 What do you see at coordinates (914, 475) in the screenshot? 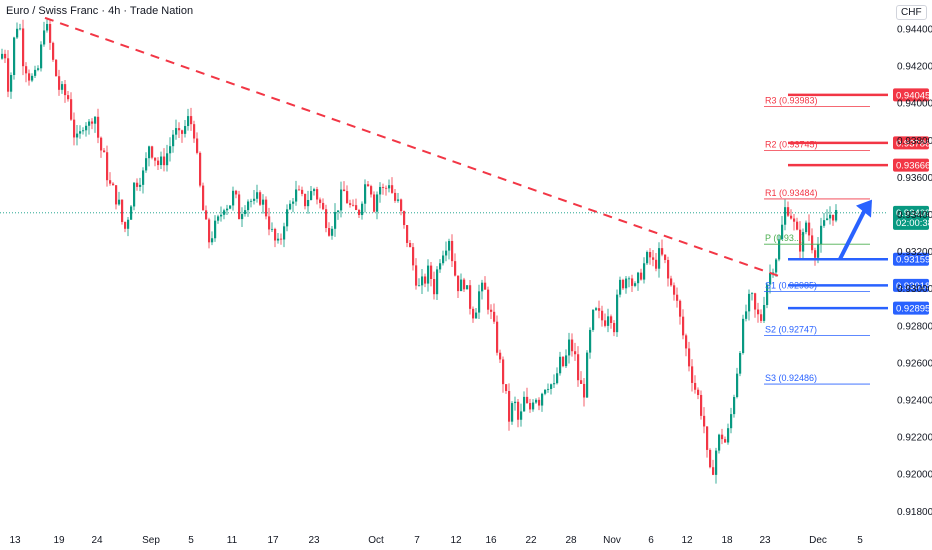
I see `y-tick-label: 0.92000` at bounding box center [914, 475].